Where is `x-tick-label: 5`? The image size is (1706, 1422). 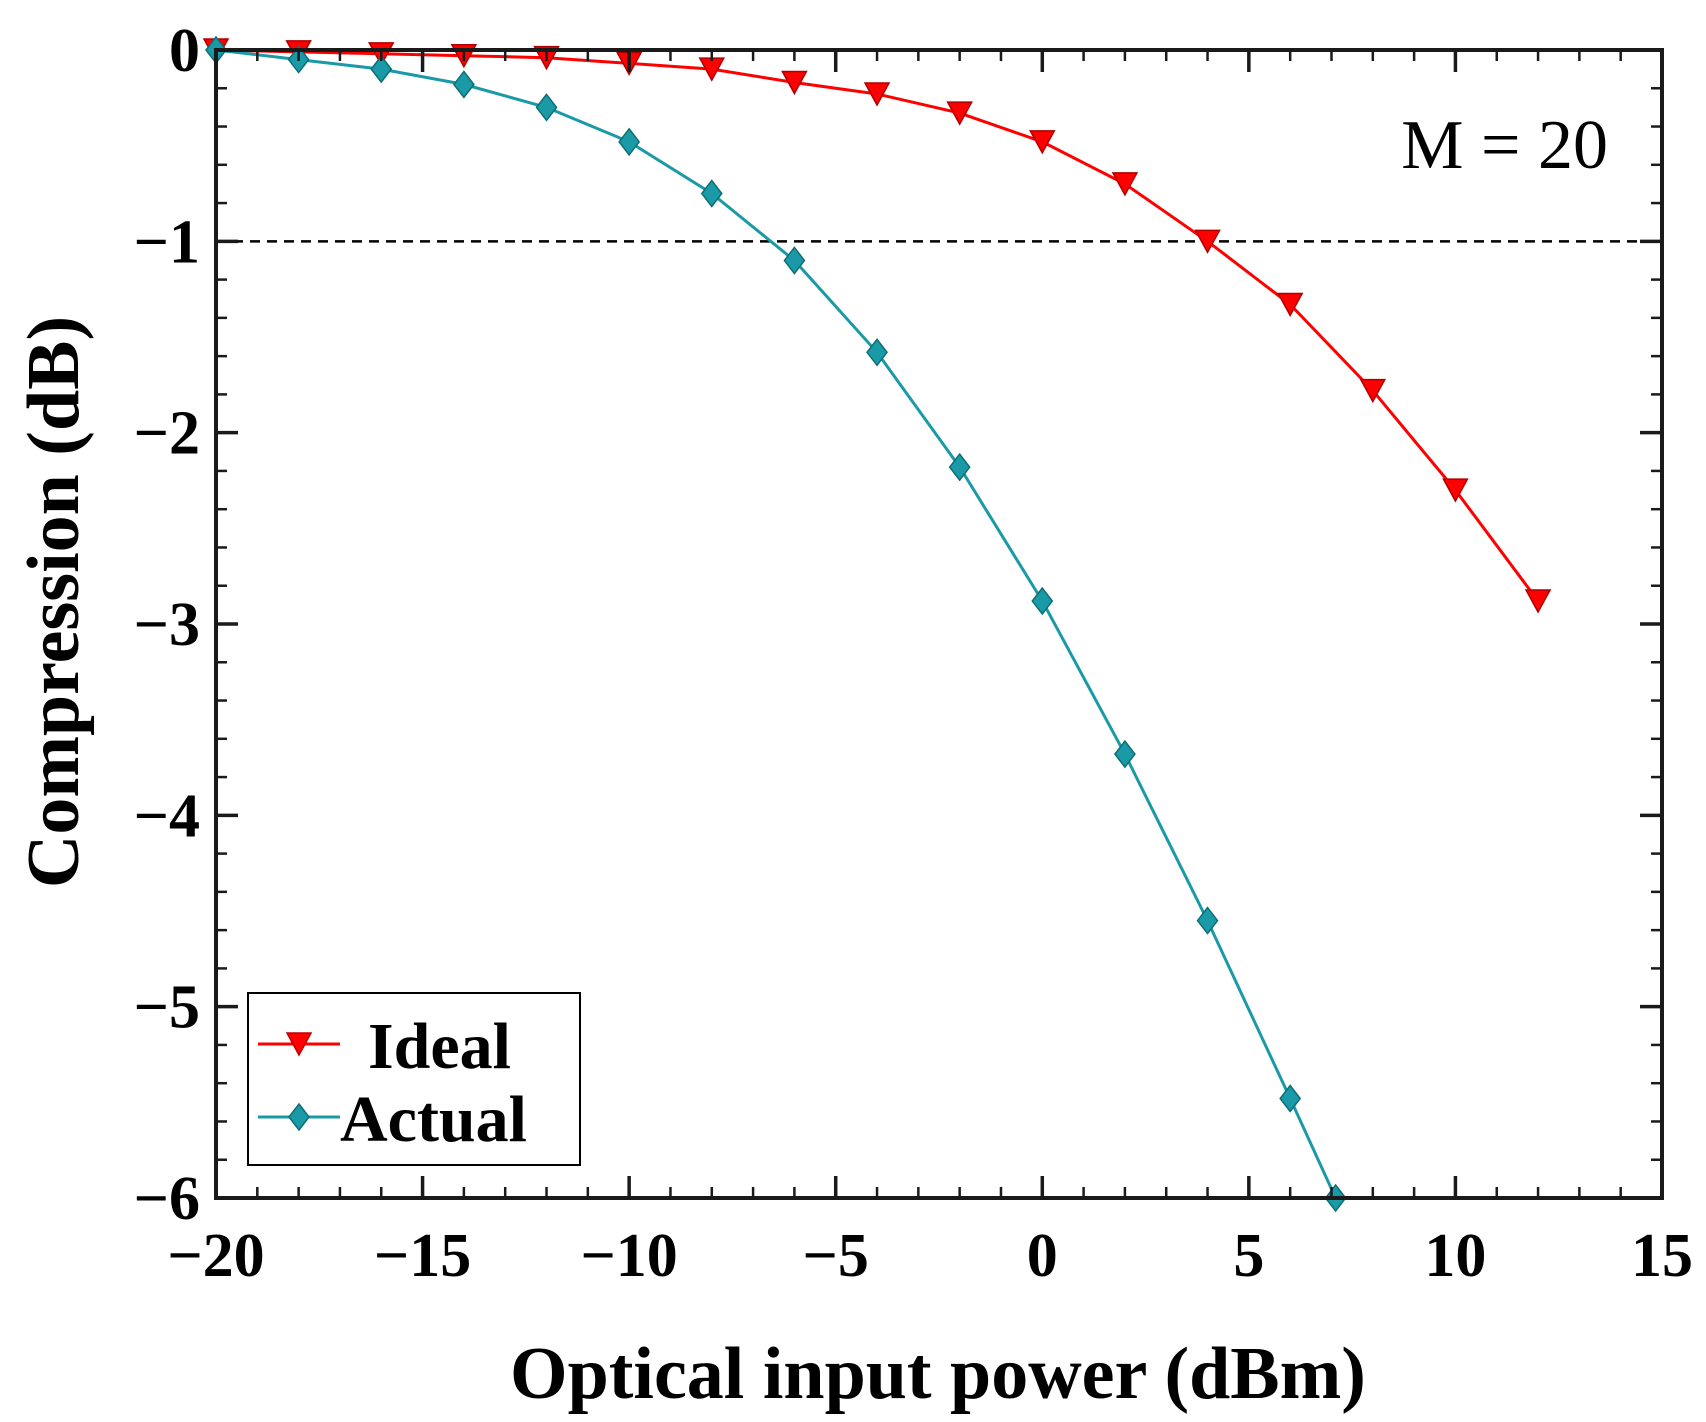
x-tick-label: 5 is located at coordinates (1248, 1256).